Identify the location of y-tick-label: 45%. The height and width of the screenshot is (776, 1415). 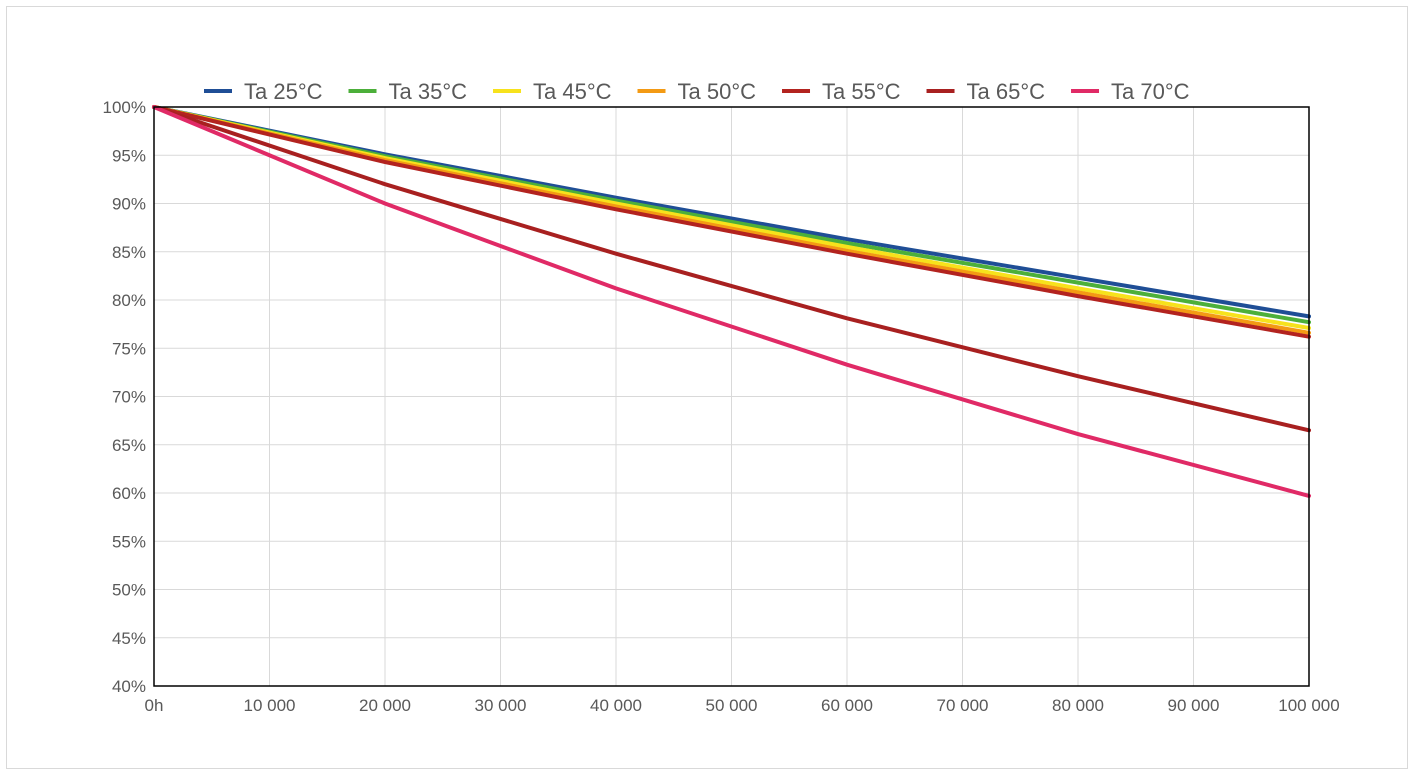
(129, 638).